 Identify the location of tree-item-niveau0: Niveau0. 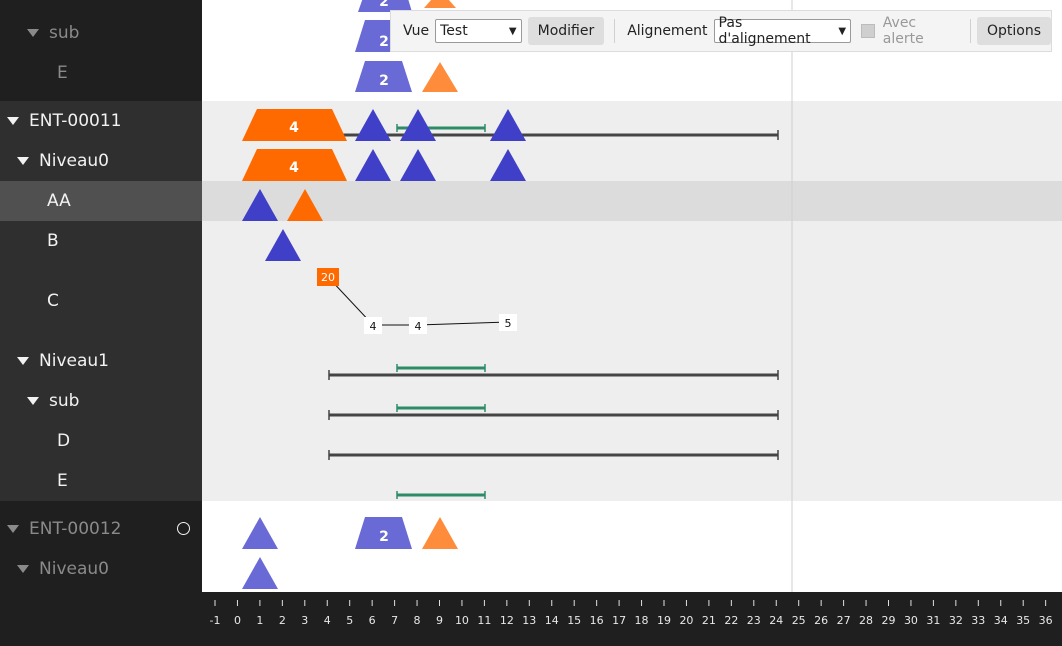
(109, 161).